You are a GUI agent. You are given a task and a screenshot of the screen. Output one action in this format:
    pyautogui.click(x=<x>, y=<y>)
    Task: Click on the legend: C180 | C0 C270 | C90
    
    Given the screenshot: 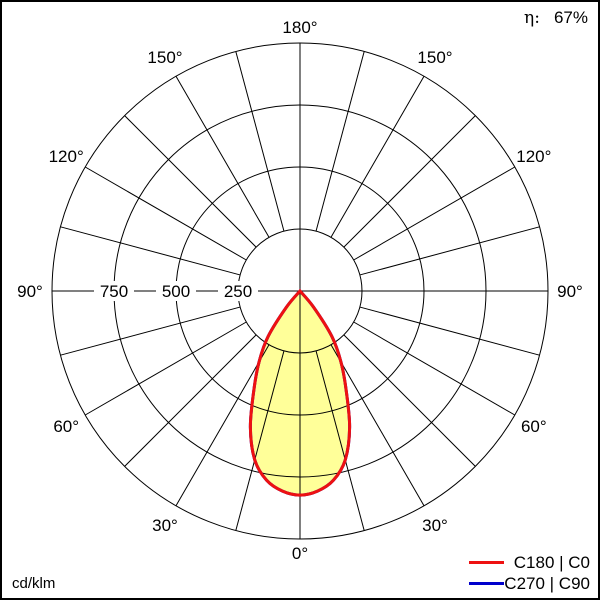 What is the action you would take?
    pyautogui.click(x=529, y=573)
    